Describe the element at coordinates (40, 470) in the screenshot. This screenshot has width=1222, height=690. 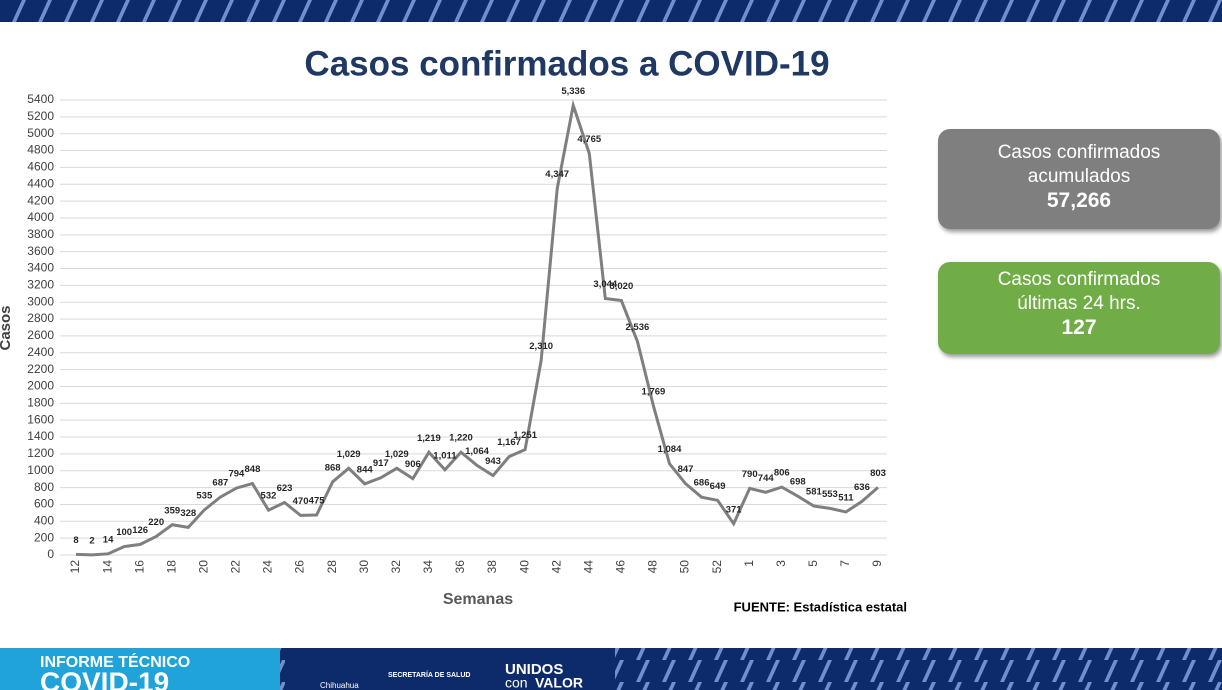
I see `y-tick-label: 1000` at that location.